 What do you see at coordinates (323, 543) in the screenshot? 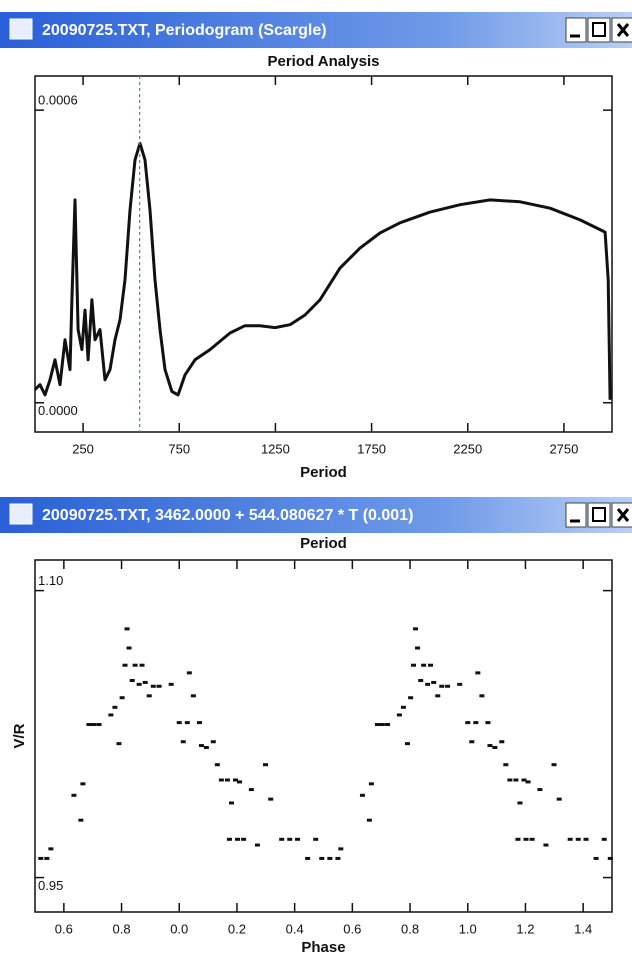
I see `chart-title: Period` at bounding box center [323, 543].